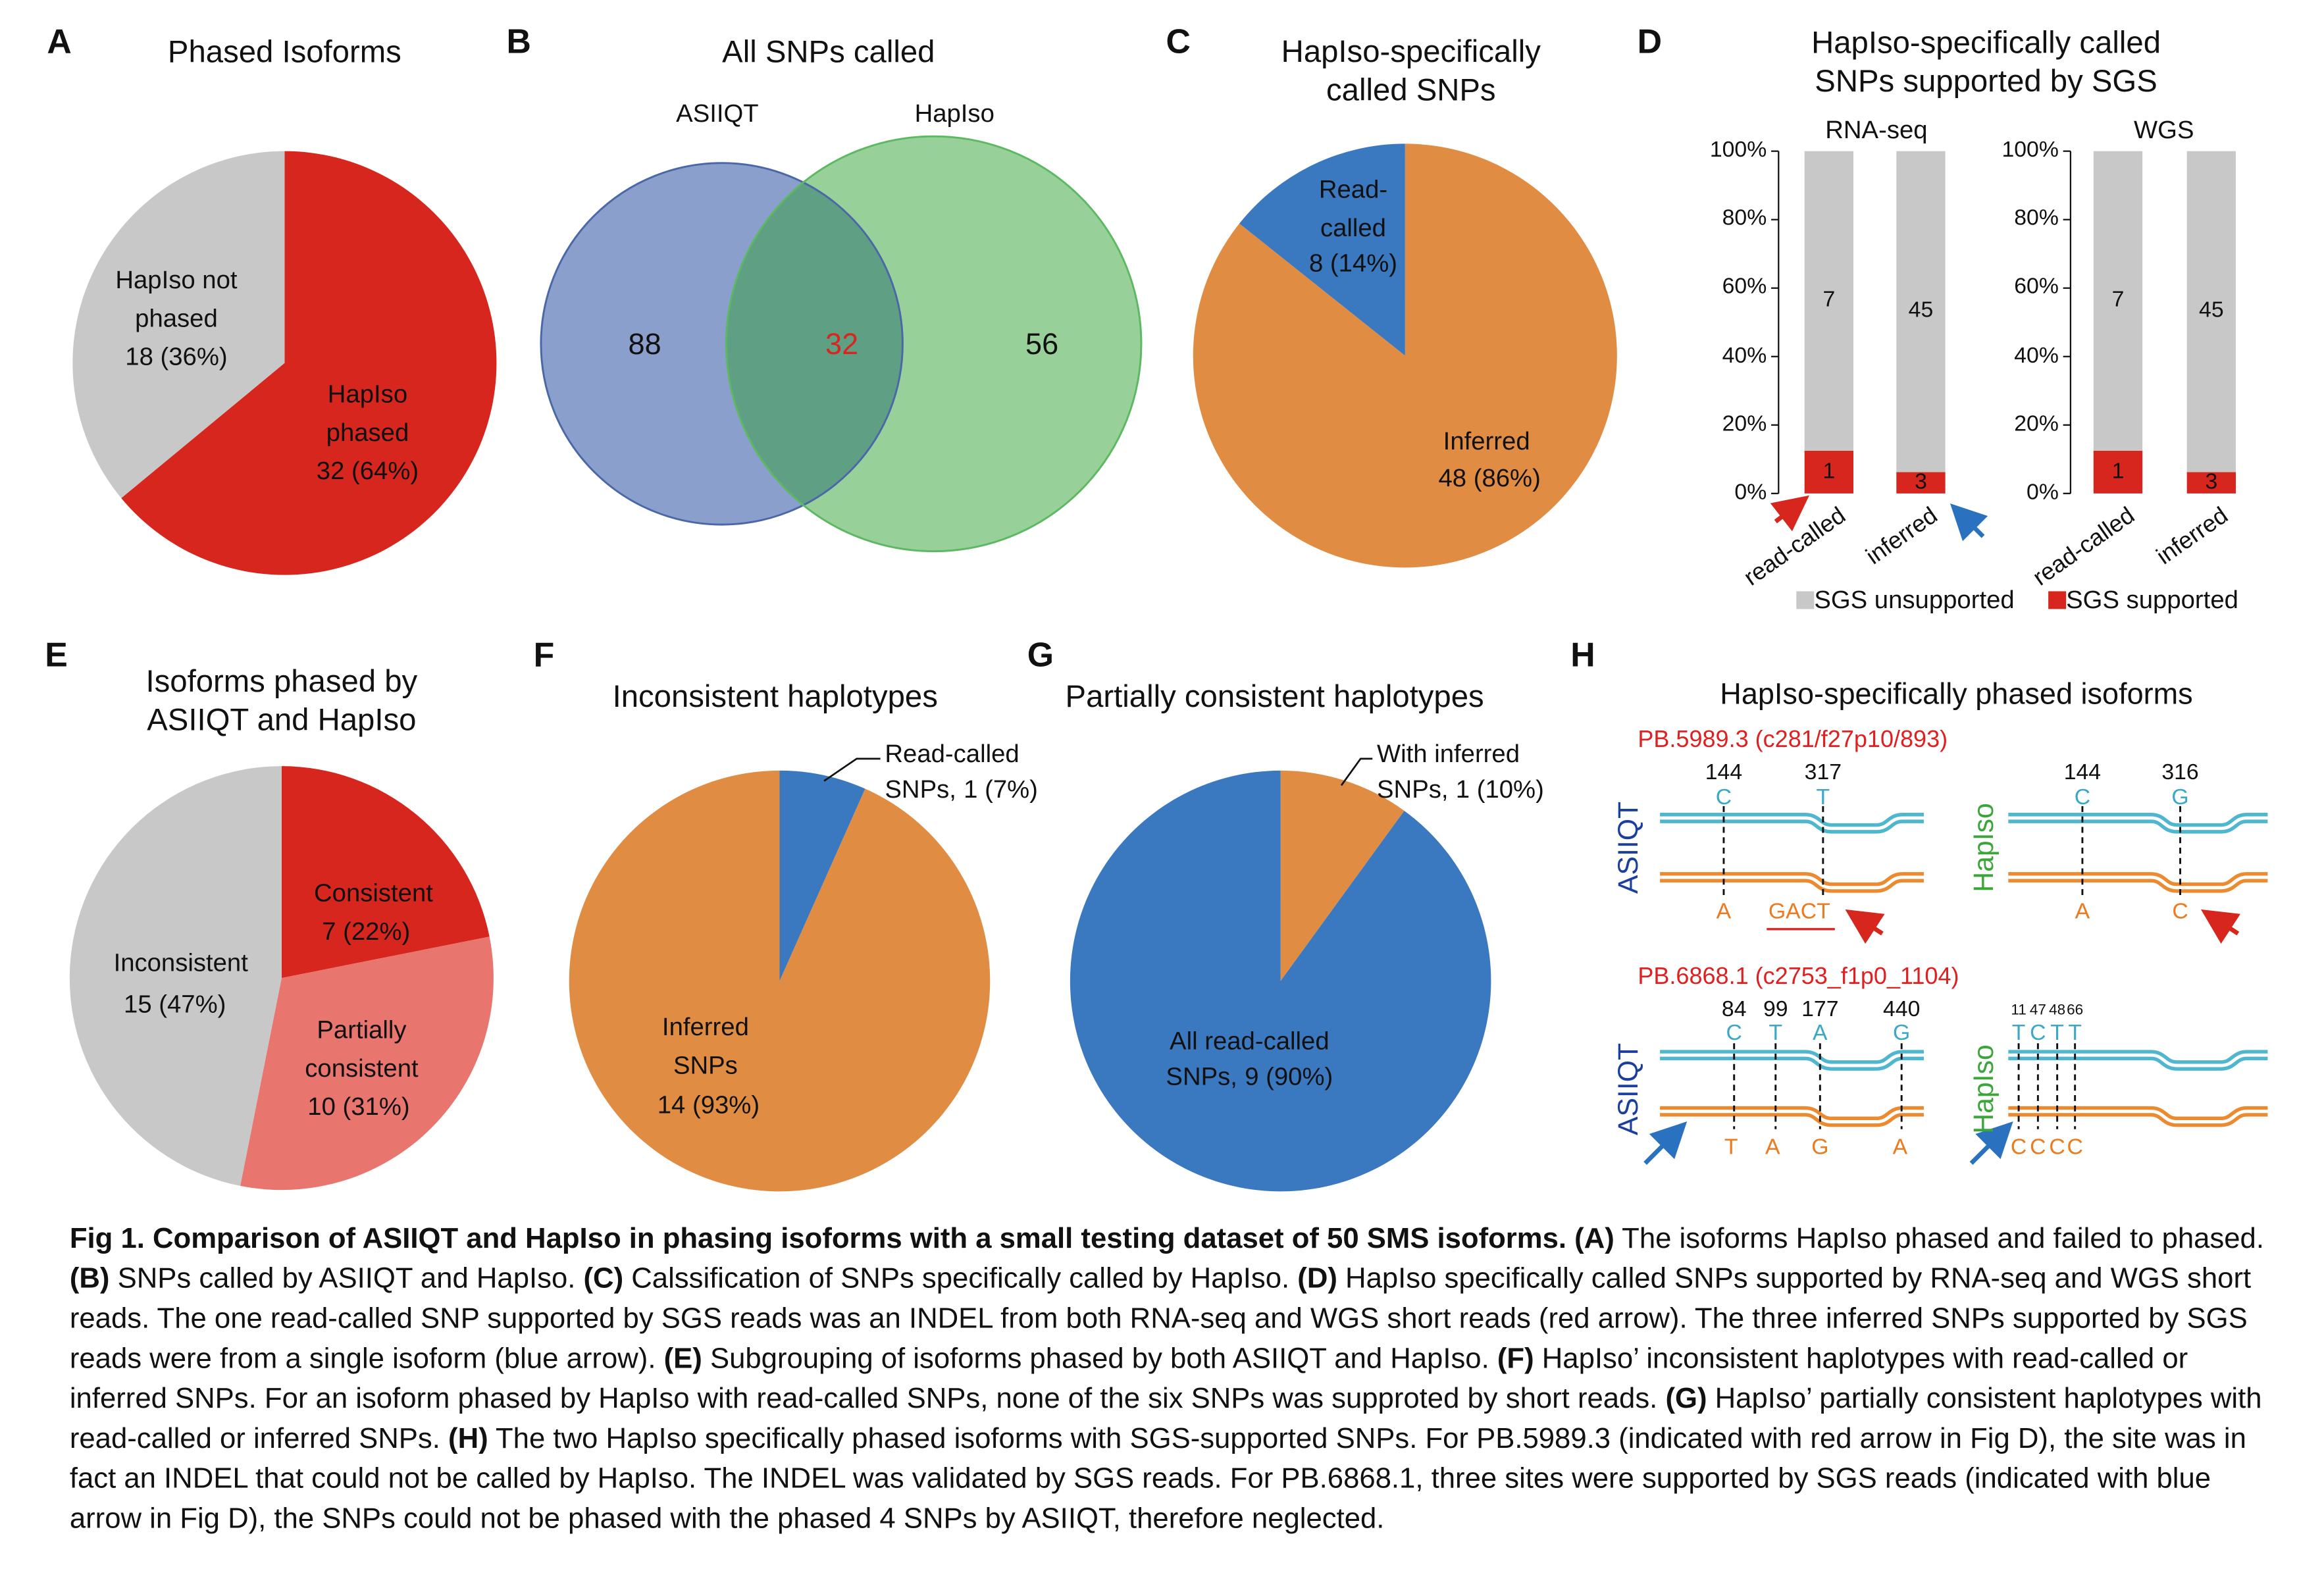  I want to click on venn-count: 56, so click(1042, 345).